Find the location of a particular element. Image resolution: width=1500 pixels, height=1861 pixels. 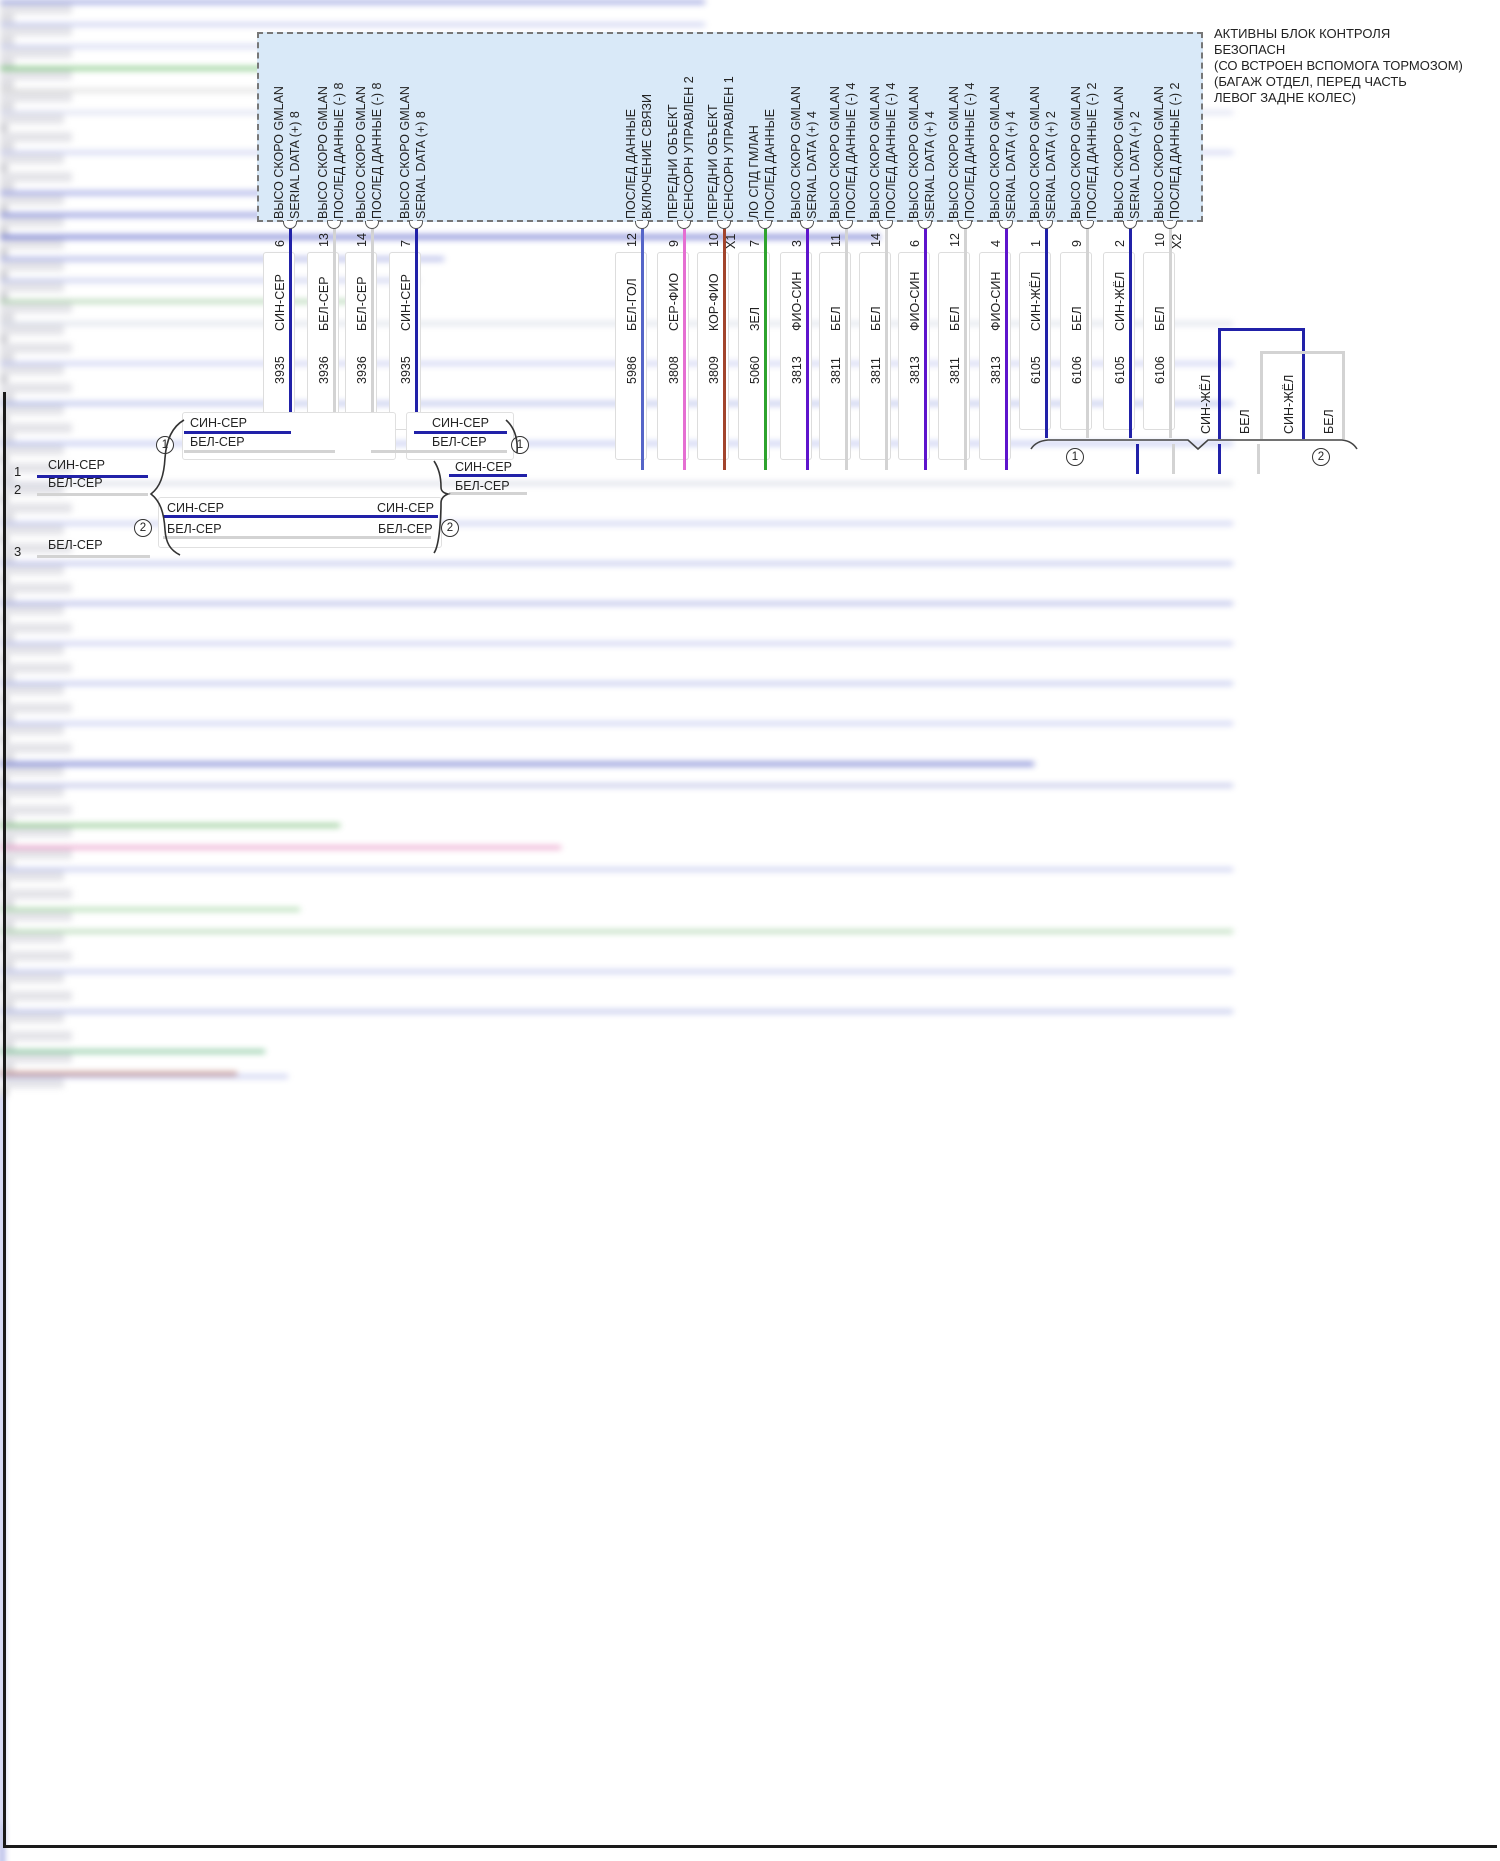

terminal-number: 3 is located at coordinates (18, 551).